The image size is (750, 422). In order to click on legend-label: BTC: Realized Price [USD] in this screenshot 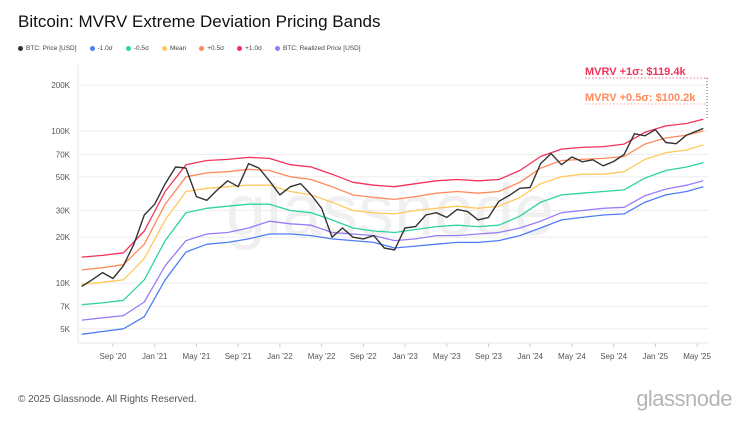, I will do `click(321, 48)`.